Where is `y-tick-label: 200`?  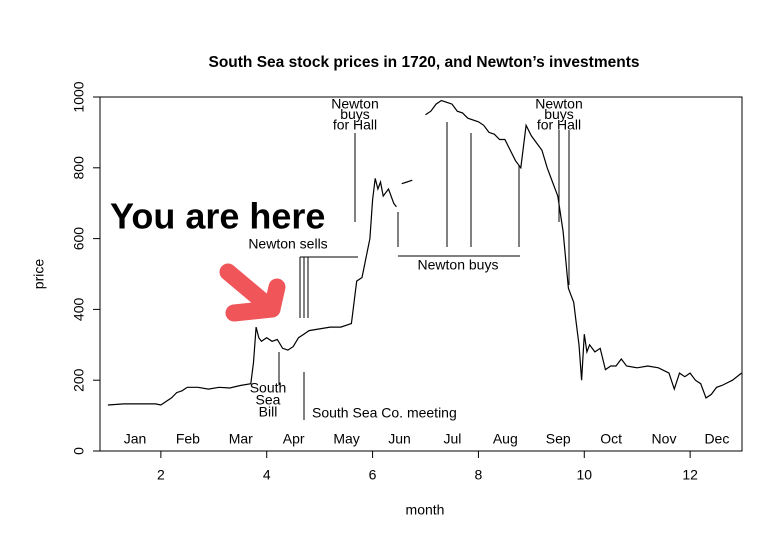 y-tick-label: 200 is located at coordinates (79, 380).